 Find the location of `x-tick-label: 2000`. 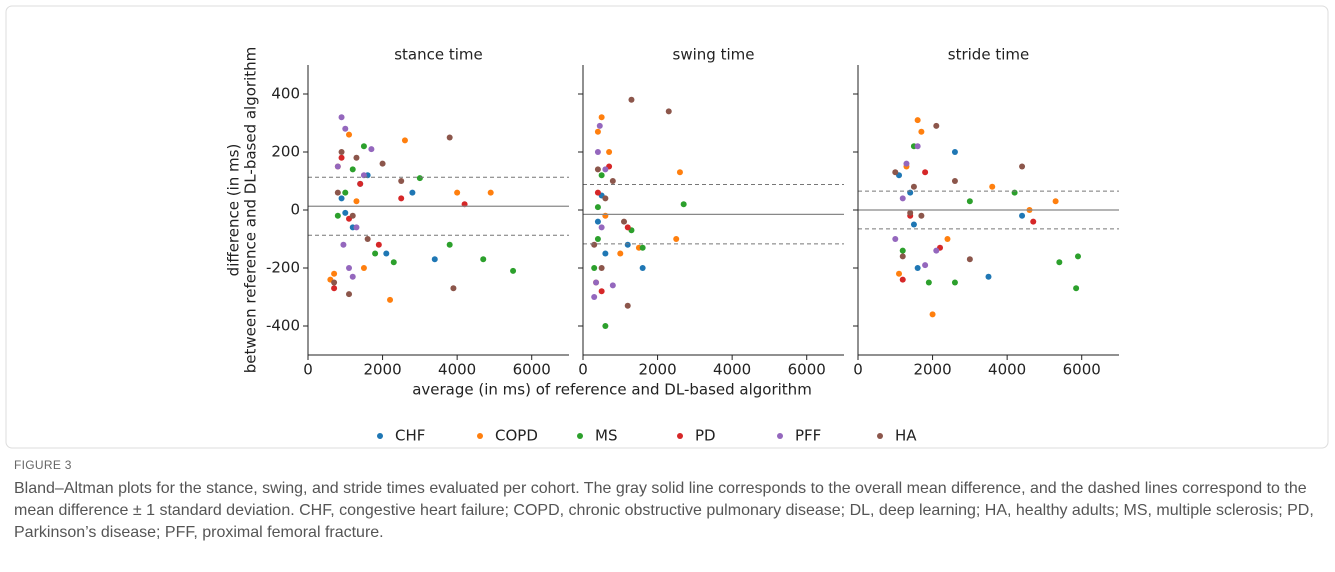

x-tick-label: 2000 is located at coordinates (657, 370).